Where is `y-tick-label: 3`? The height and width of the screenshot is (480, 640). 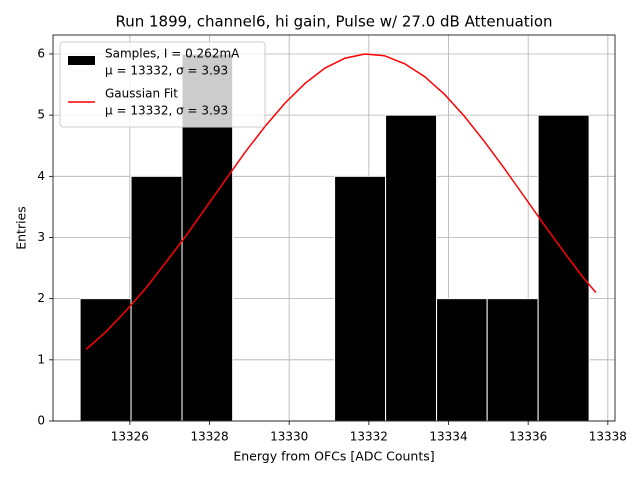 y-tick-label: 3 is located at coordinates (41, 237).